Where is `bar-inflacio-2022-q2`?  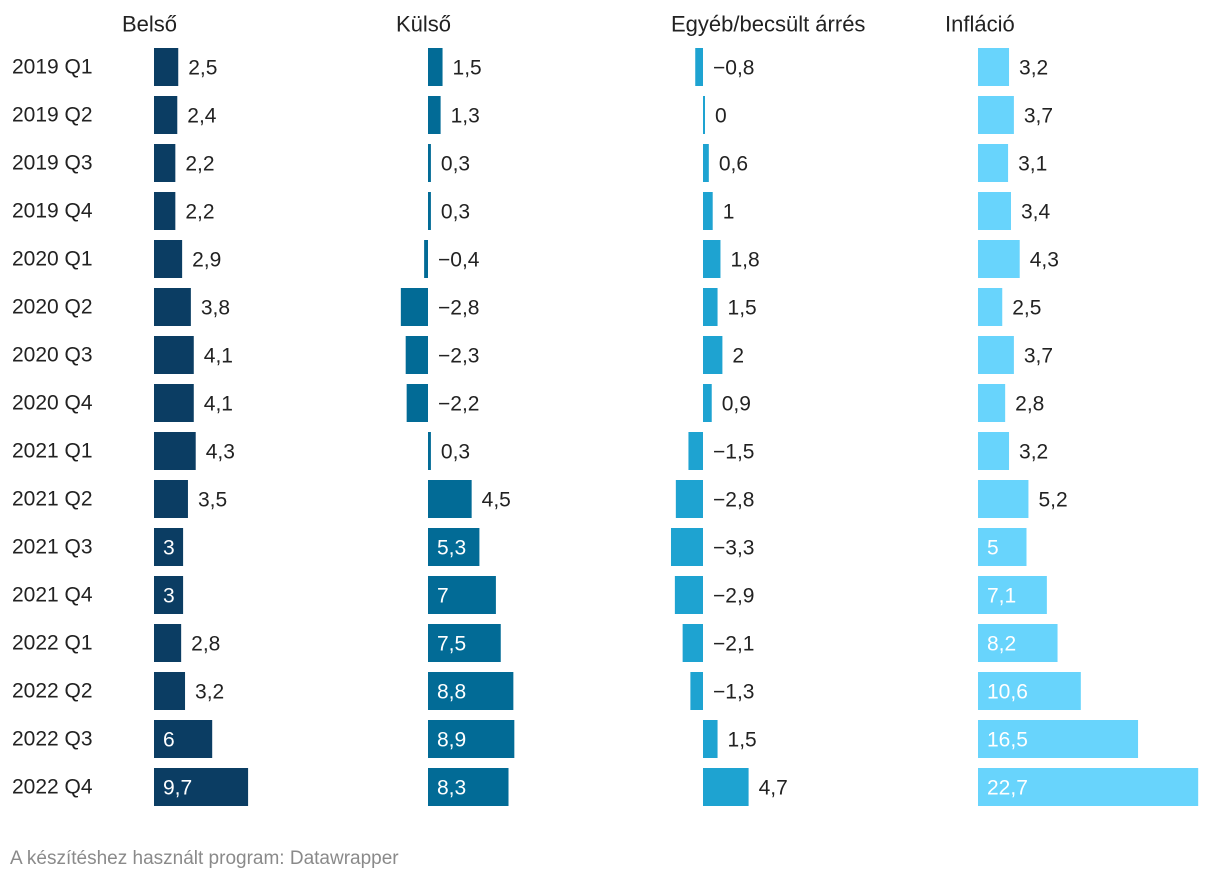 bar-inflacio-2022-q2 is located at coordinates (1029, 691).